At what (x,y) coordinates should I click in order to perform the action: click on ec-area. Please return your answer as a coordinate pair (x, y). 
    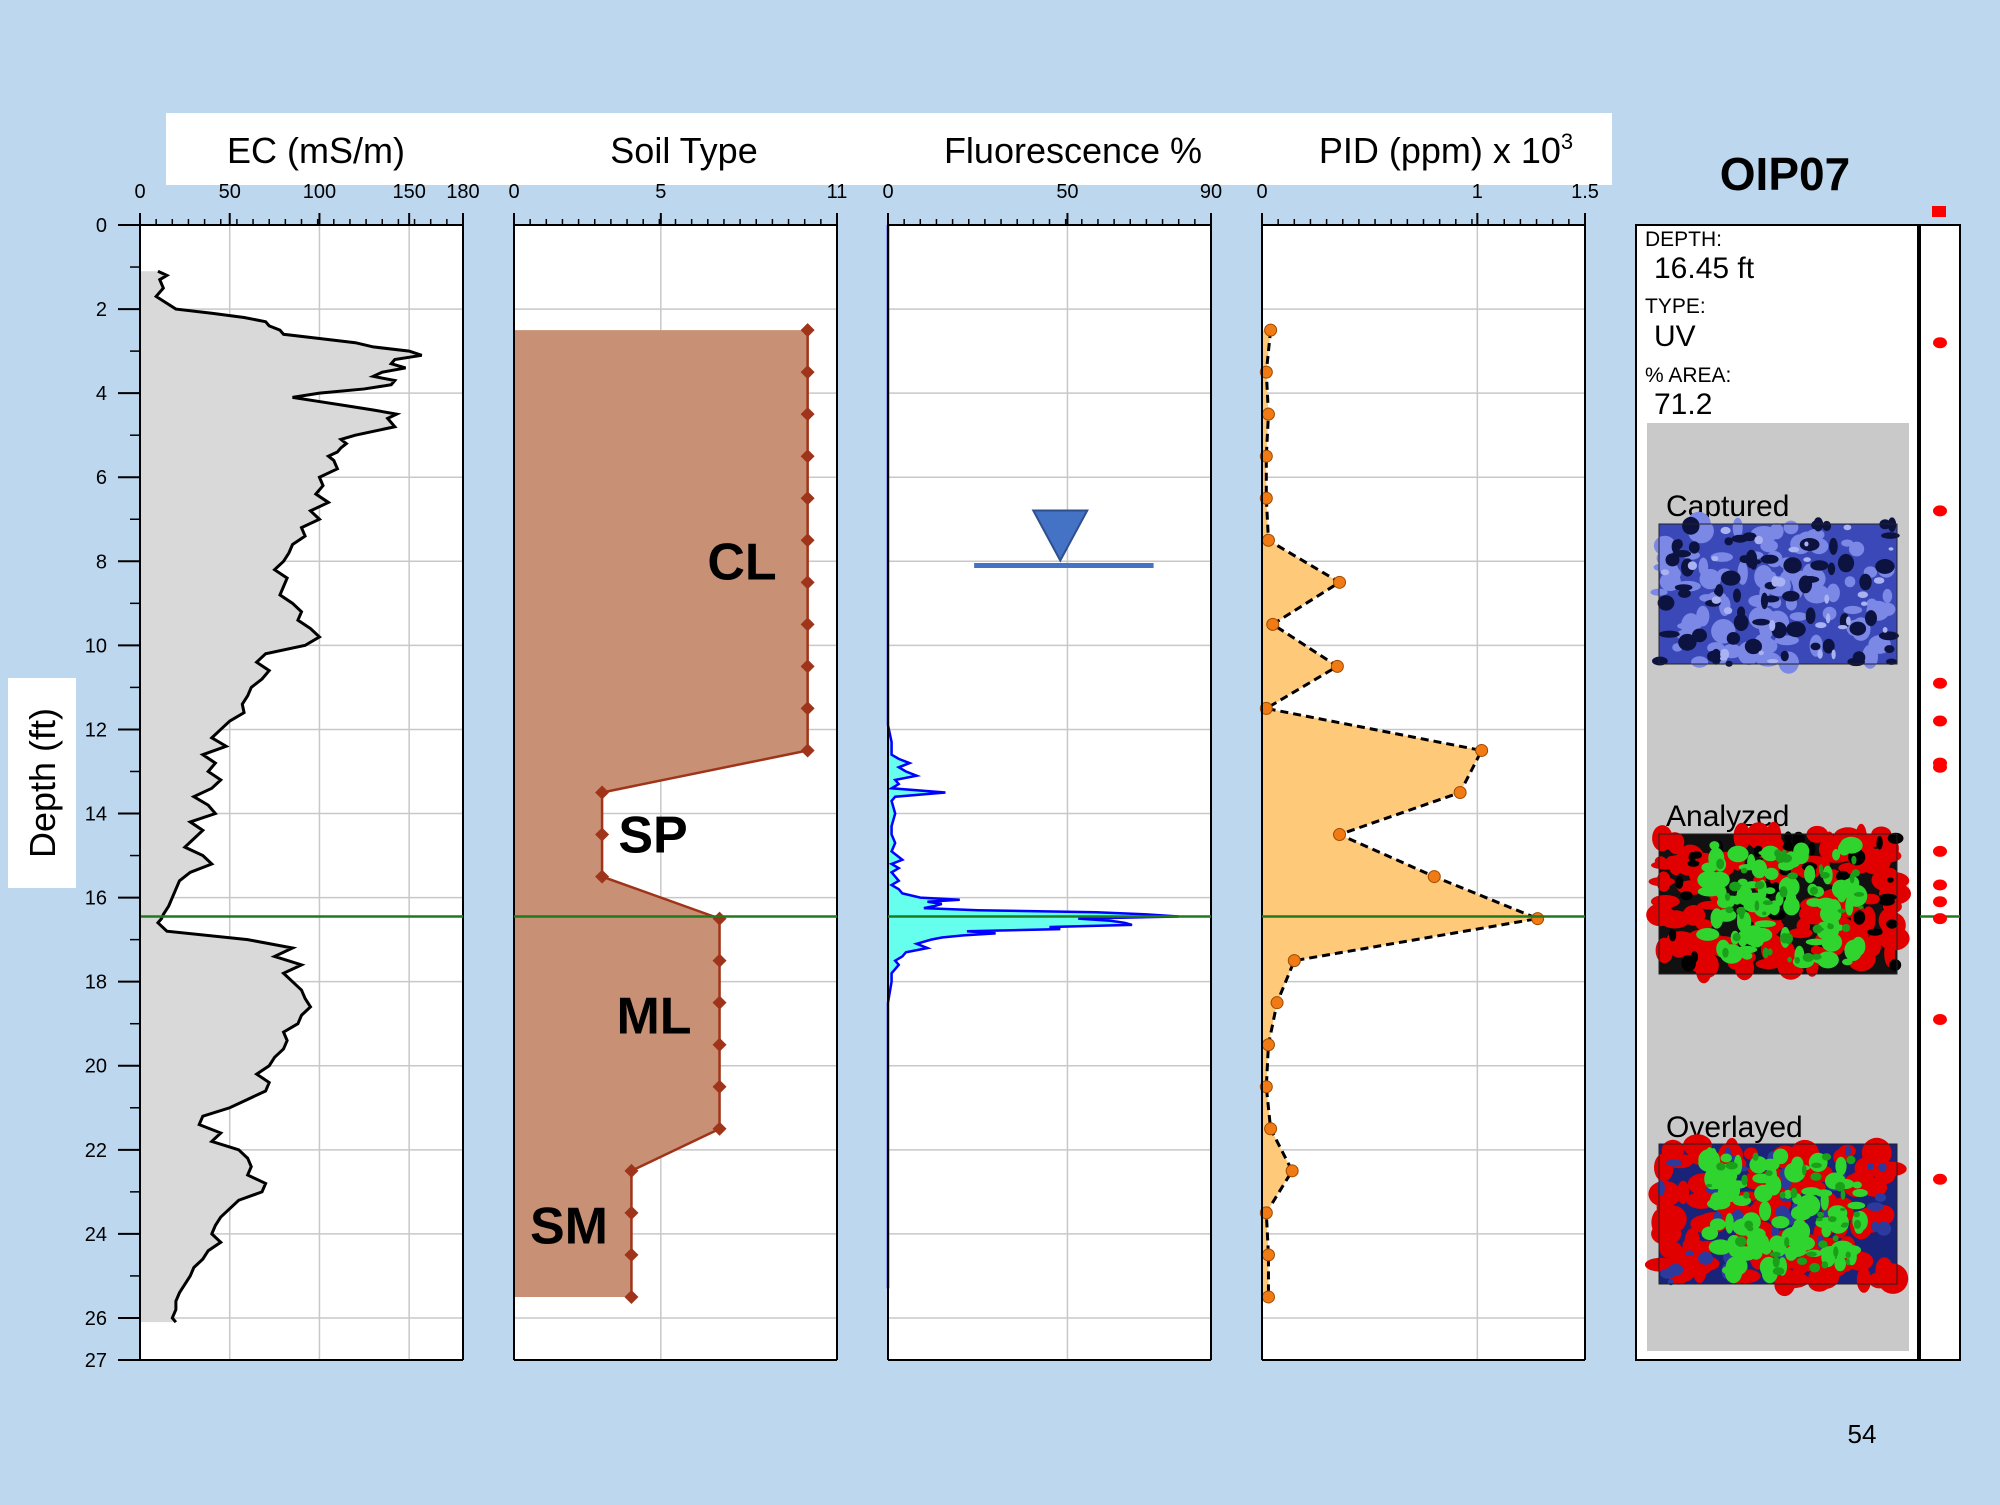
    Looking at the image, I should click on (281, 797).